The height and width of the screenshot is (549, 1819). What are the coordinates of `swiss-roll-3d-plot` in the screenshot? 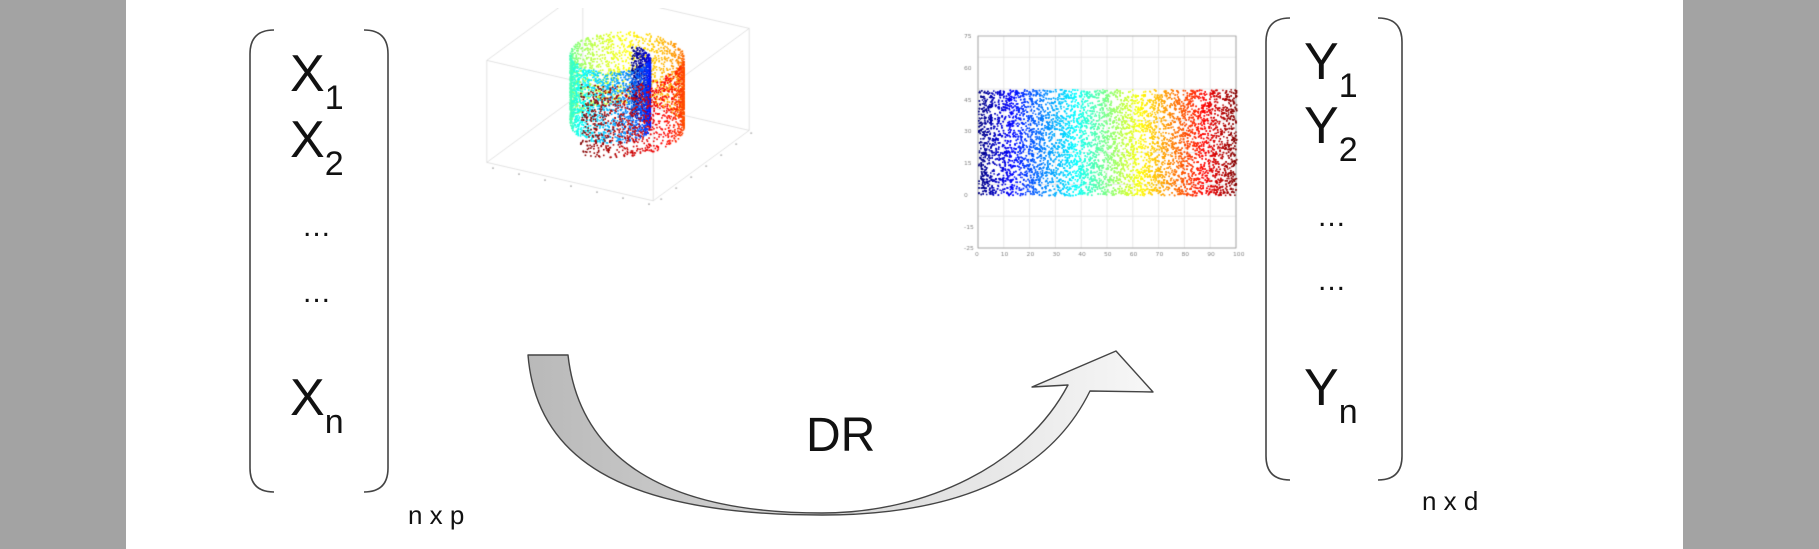 It's located at (608, 128).